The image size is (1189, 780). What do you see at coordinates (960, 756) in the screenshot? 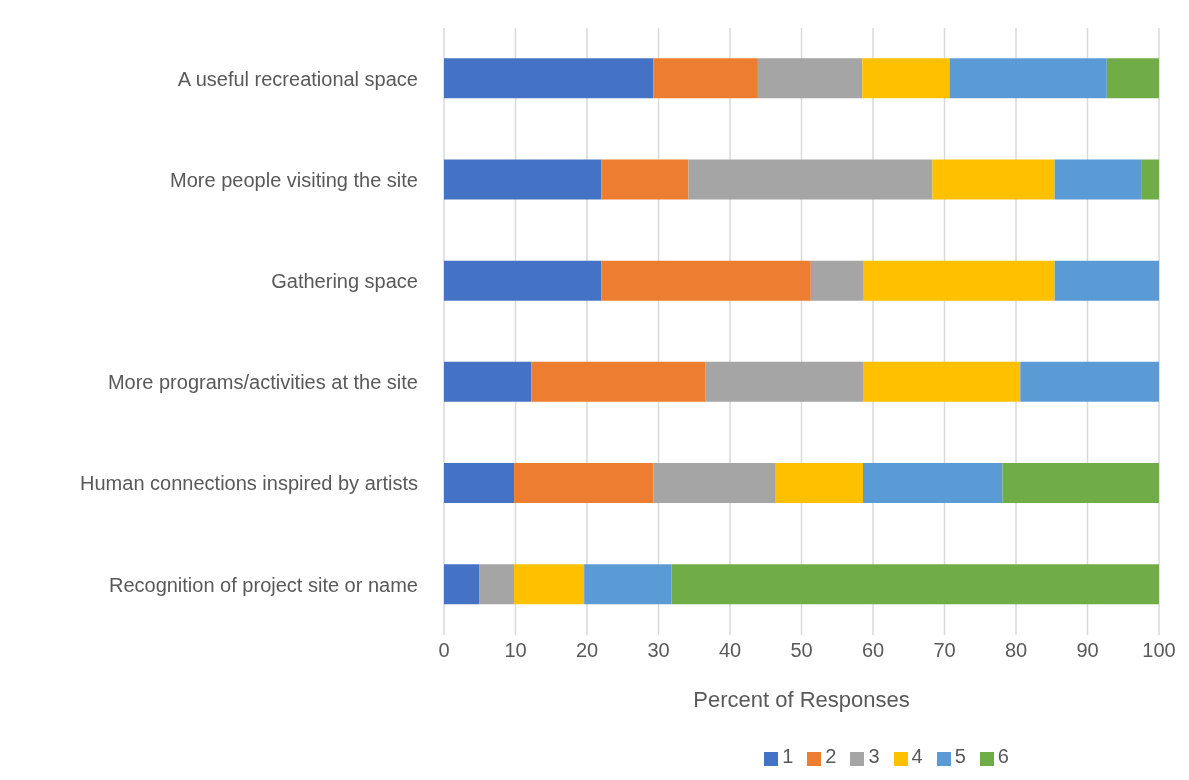
I see `legend-label: 5` at bounding box center [960, 756].